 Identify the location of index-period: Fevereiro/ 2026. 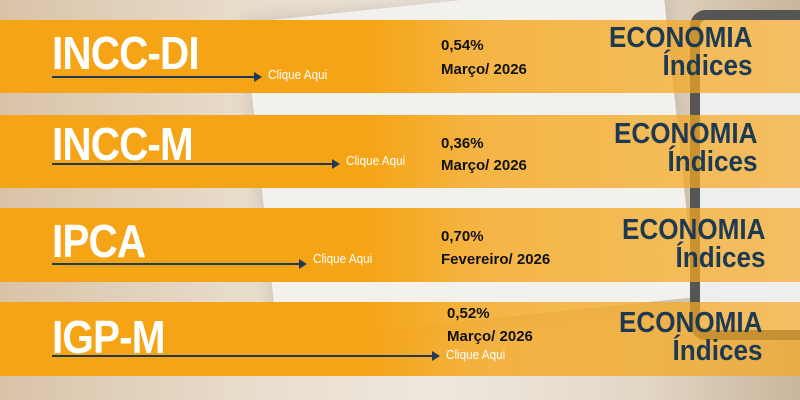
(496, 259).